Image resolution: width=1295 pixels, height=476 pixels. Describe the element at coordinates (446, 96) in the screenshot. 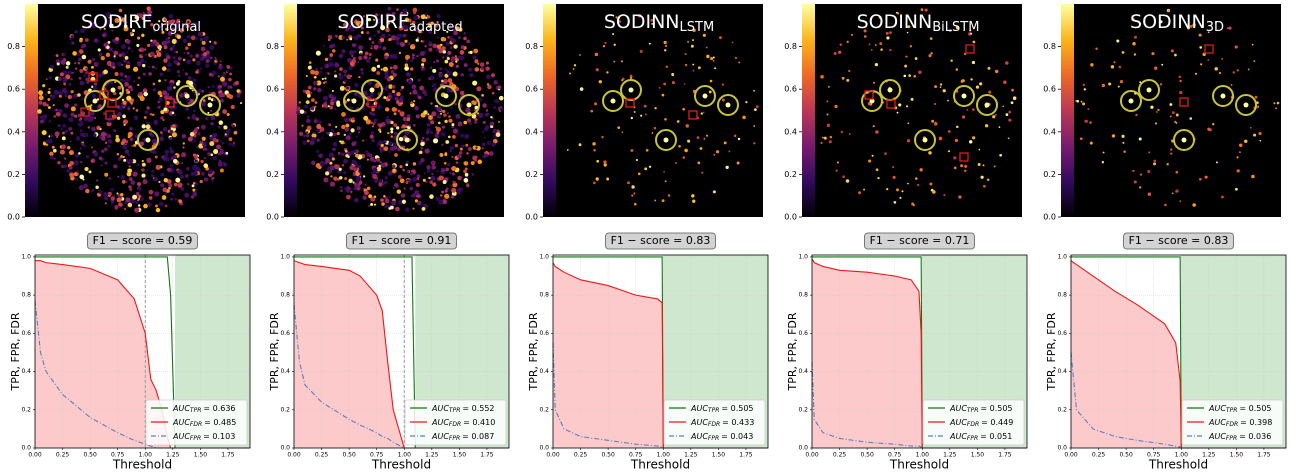

I see `detection-circle` at that location.